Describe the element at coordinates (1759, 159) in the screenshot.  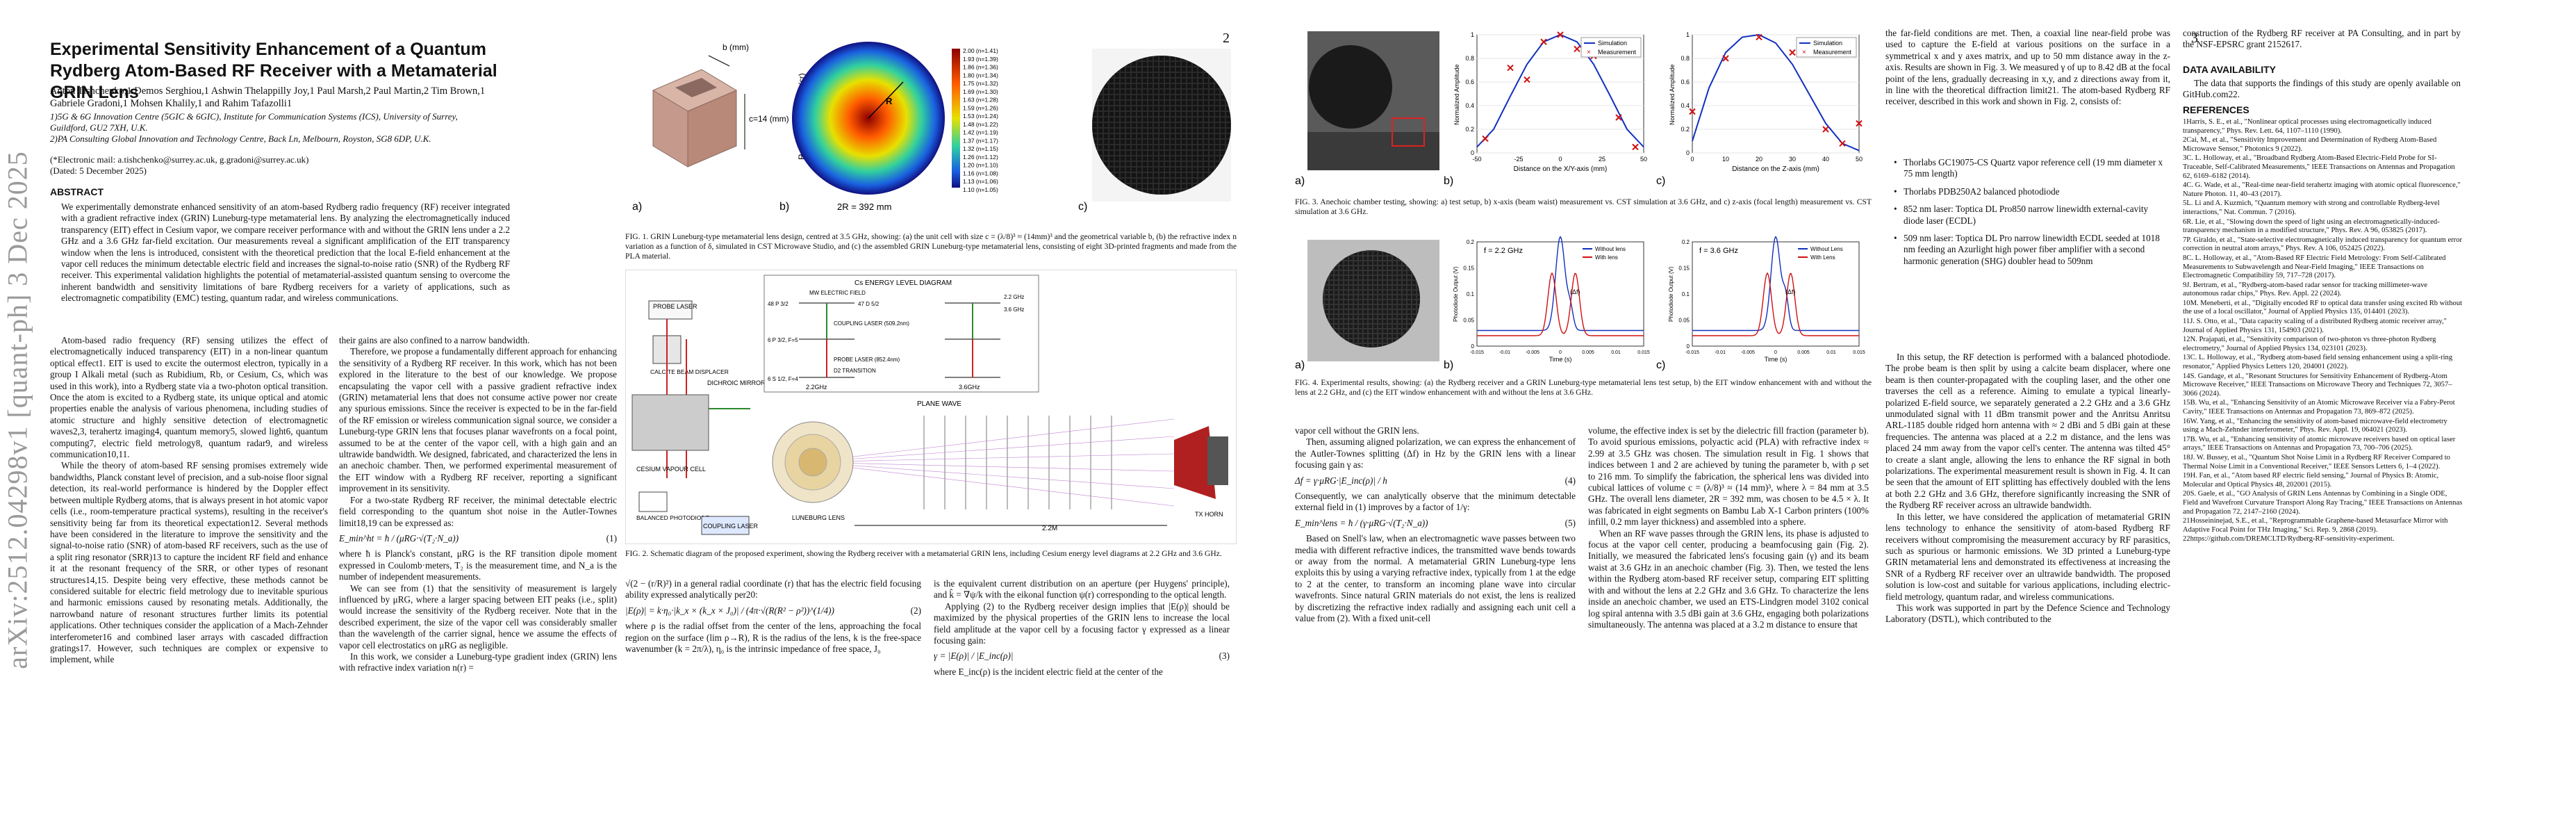
I see `x-tick-label: 20` at that location.